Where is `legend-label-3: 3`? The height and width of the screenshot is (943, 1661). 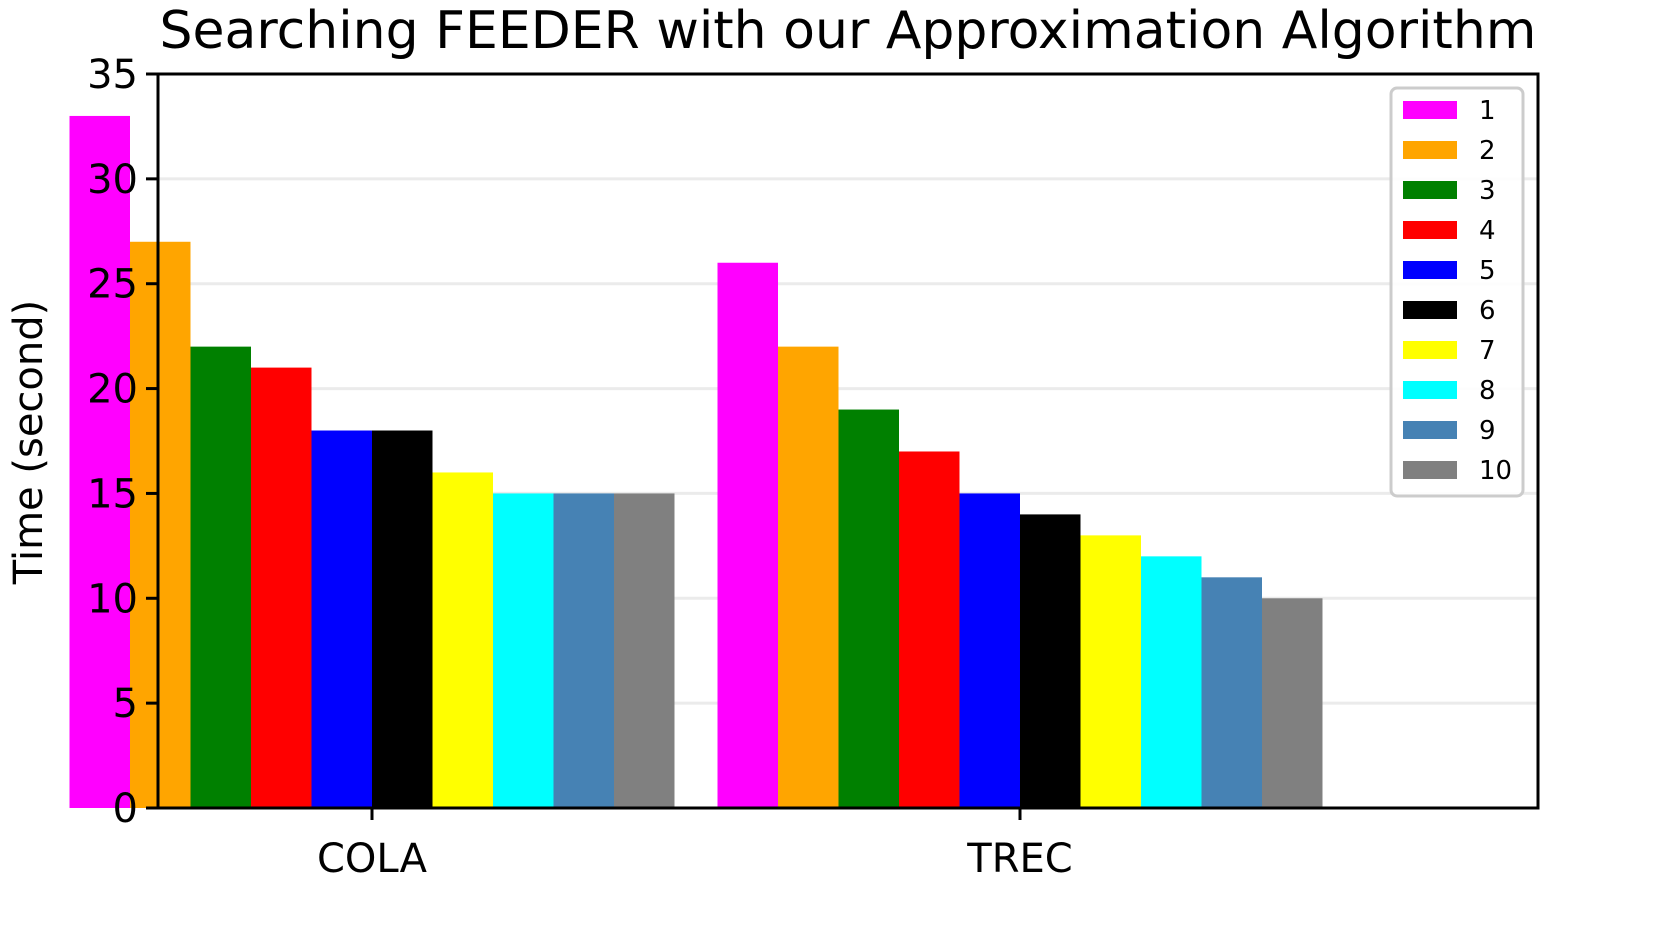
legend-label-3: 3 is located at coordinates (1487, 191).